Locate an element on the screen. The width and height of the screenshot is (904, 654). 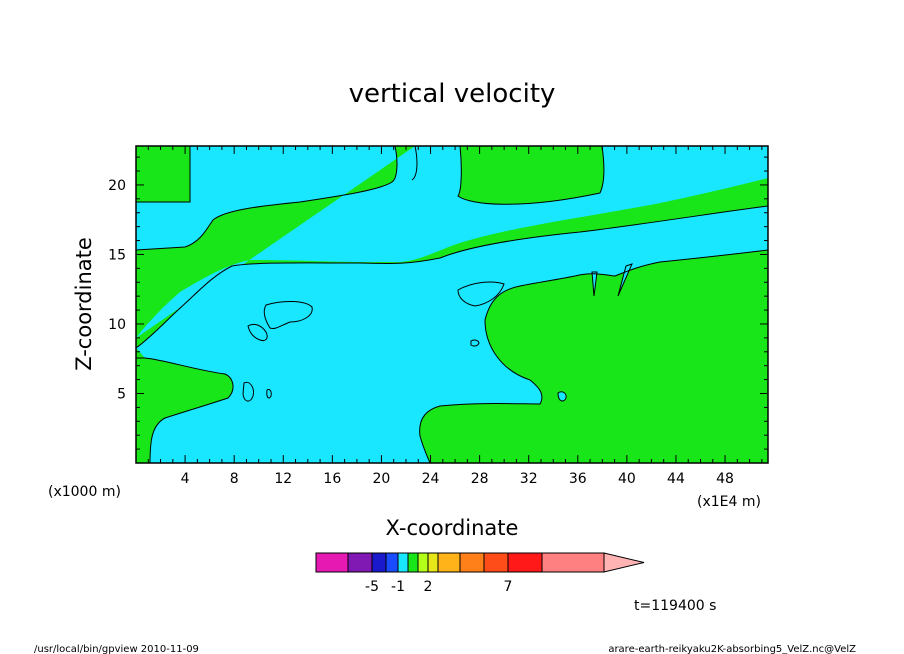
y-tick-label: 20 is located at coordinates (117, 186).